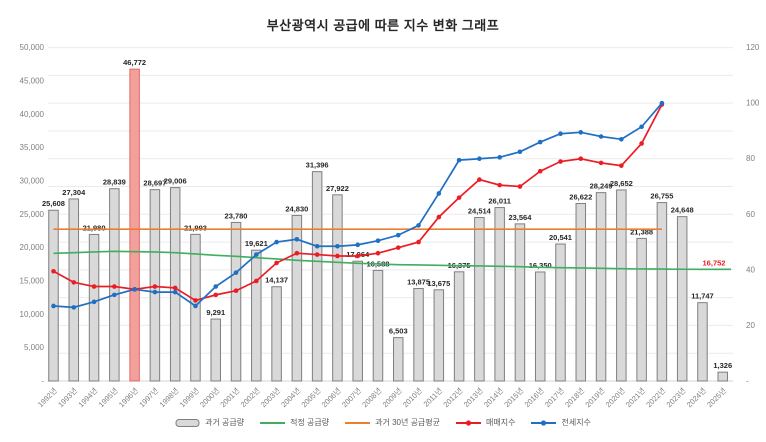  What do you see at coordinates (750, 214) in the screenshot?
I see `right-axis-tick: 60` at bounding box center [750, 214].